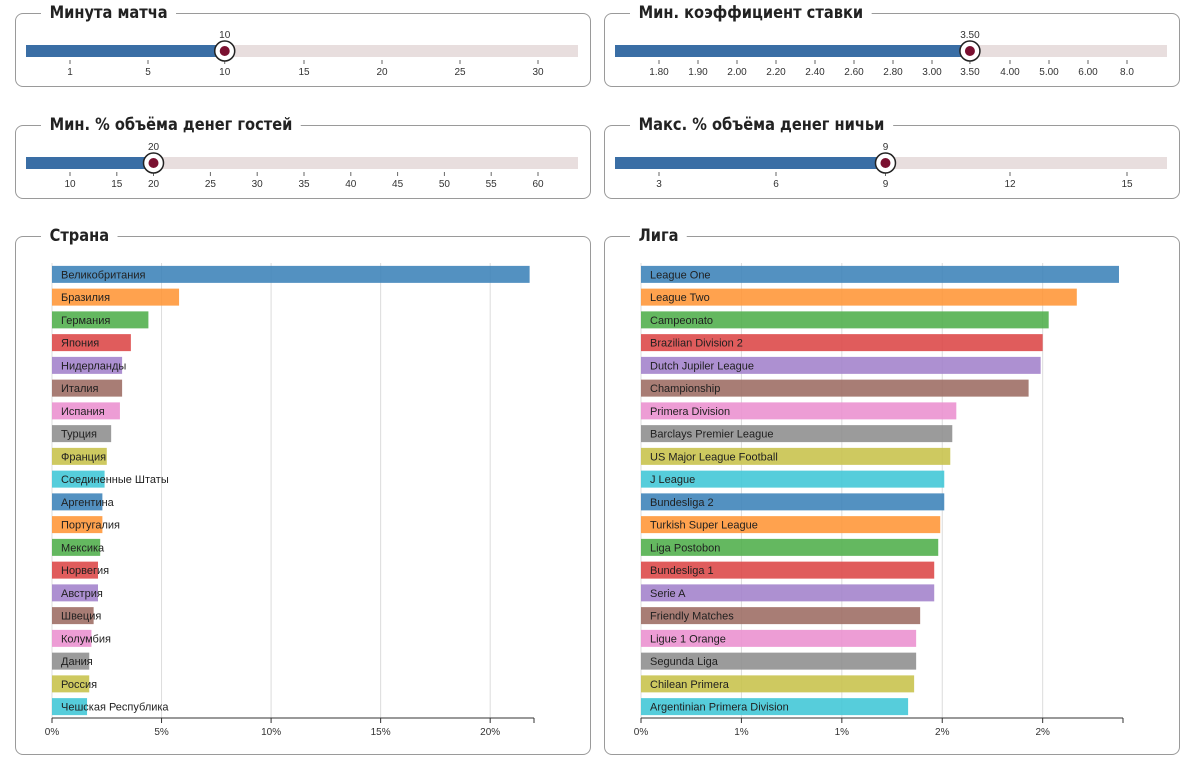 Image resolution: width=1200 pixels, height=763 pixels. What do you see at coordinates (83, 548) in the screenshot?
I see `bar-label: Мексика` at bounding box center [83, 548].